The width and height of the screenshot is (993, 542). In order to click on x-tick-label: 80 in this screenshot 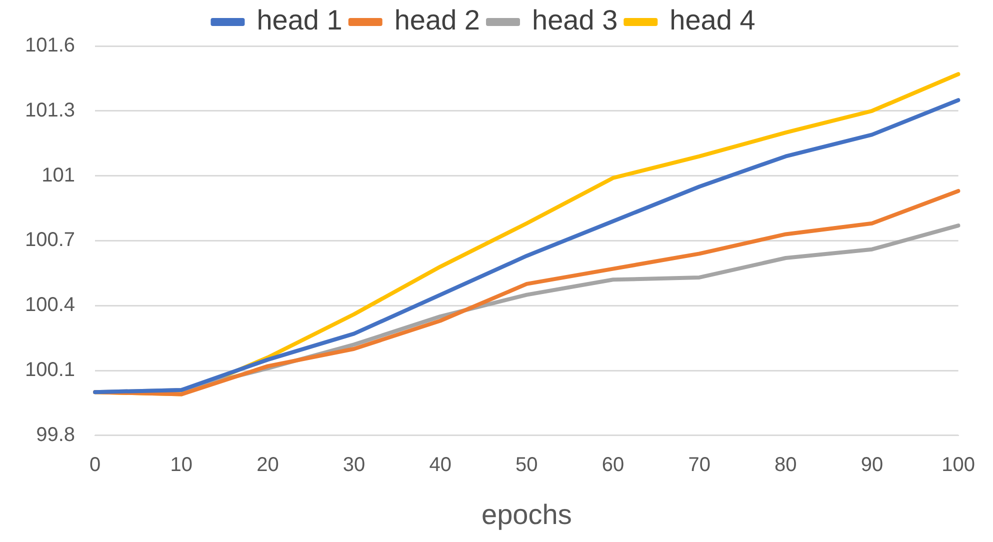, I will do `click(785, 465)`.